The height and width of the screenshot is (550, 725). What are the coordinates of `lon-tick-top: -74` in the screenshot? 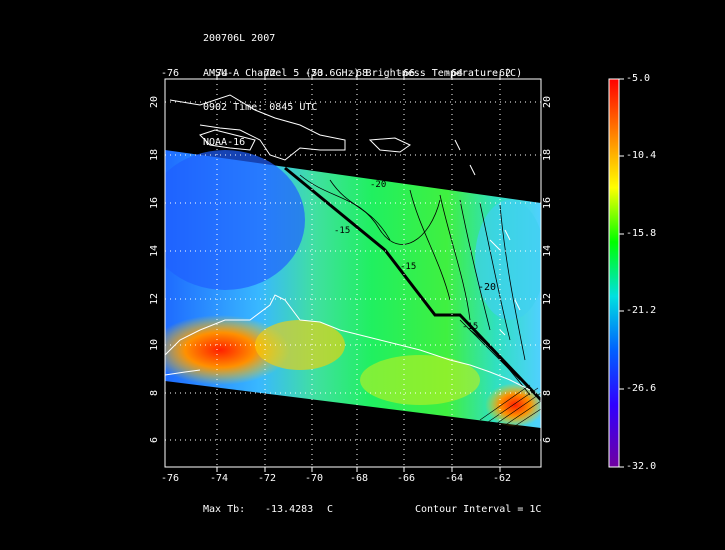 It's located at (219, 73).